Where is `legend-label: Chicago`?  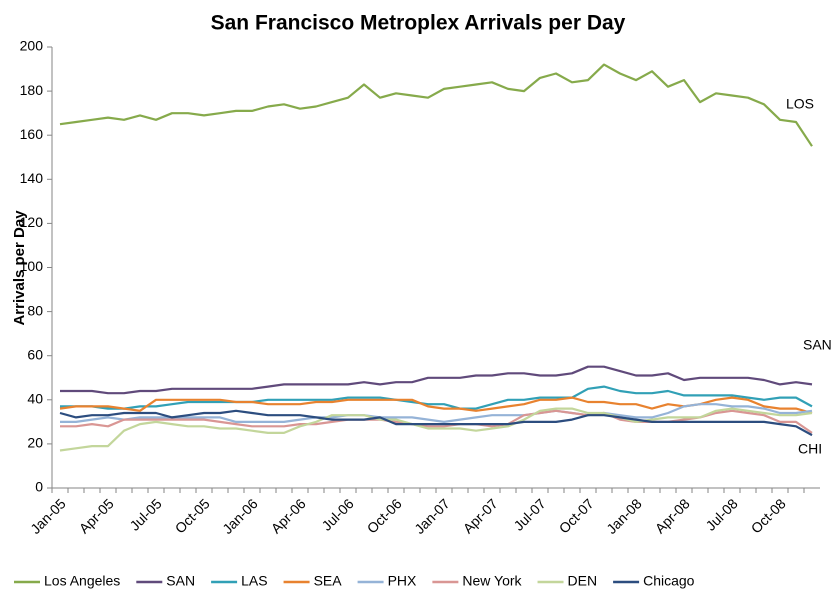
legend-label: Chicago is located at coordinates (669, 581).